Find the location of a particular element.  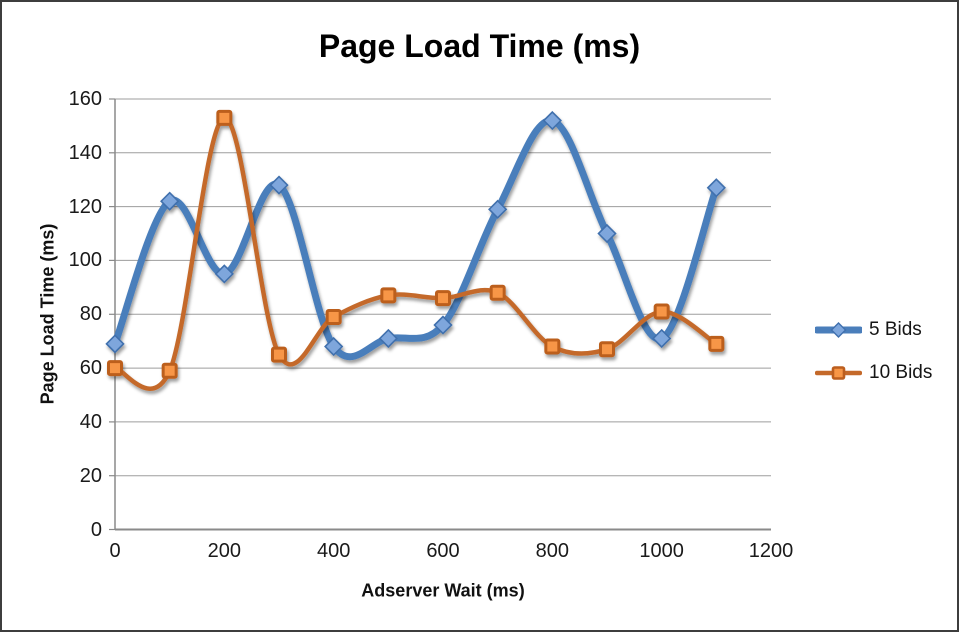

legend-line-square-icon is located at coordinates (838, 373).